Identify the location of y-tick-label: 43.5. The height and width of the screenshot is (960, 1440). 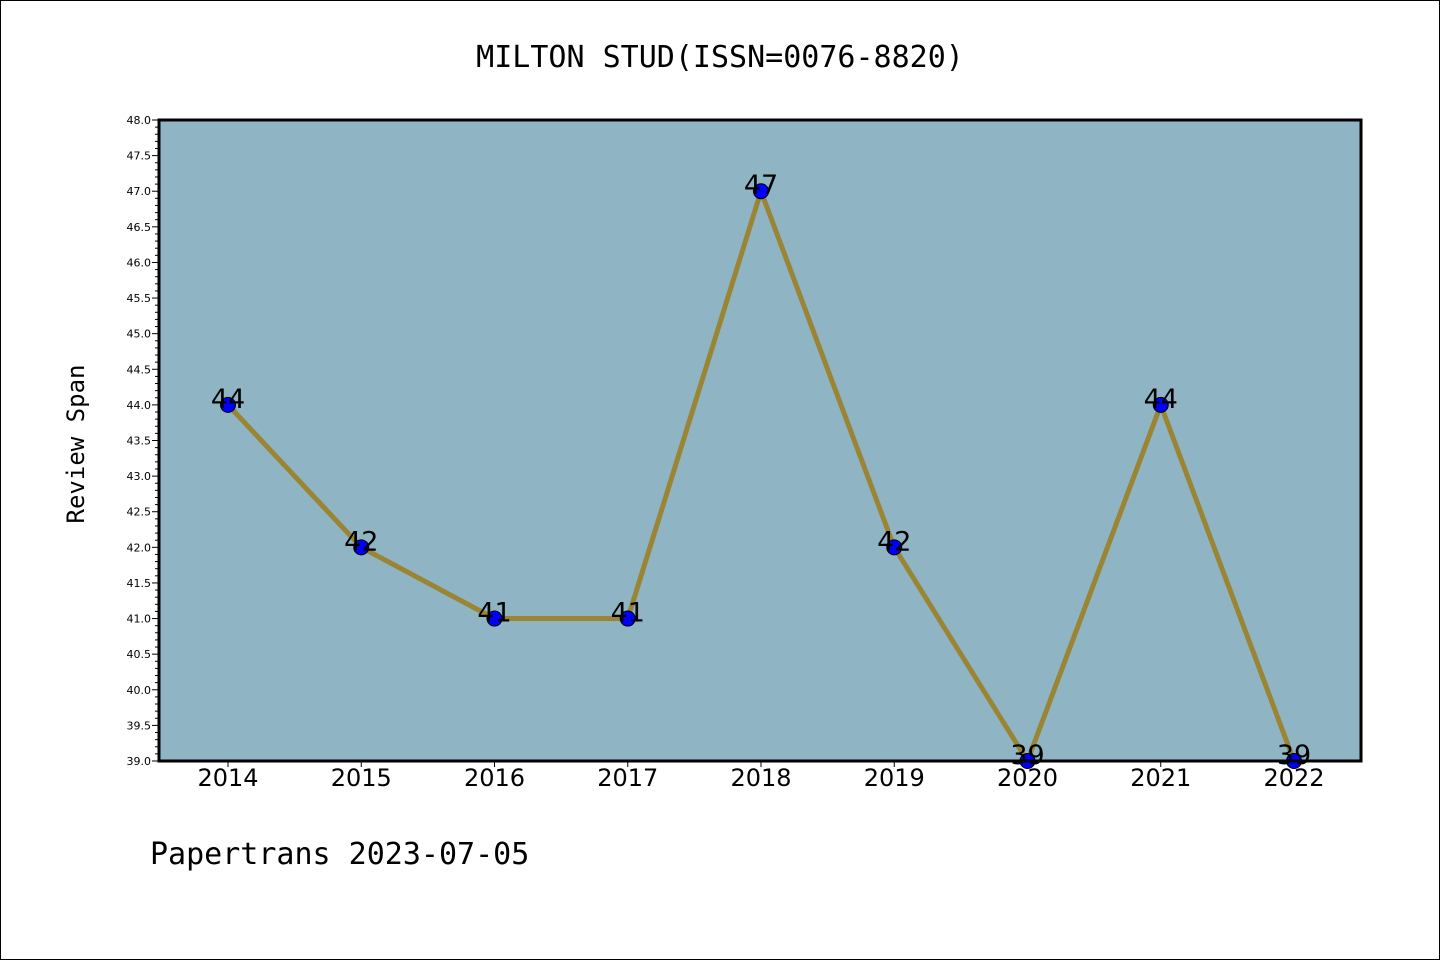
(139, 441).